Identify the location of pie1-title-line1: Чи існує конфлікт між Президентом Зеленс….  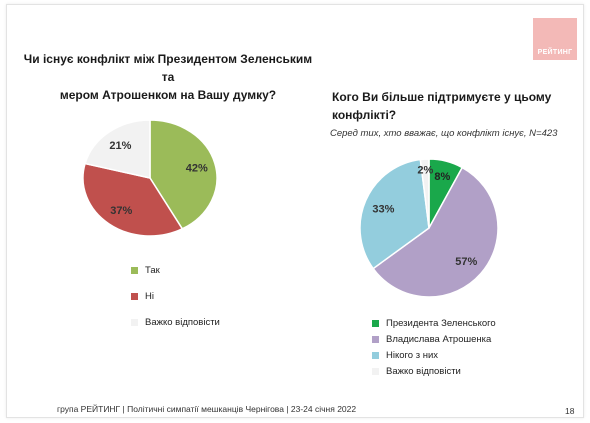
(168, 68).